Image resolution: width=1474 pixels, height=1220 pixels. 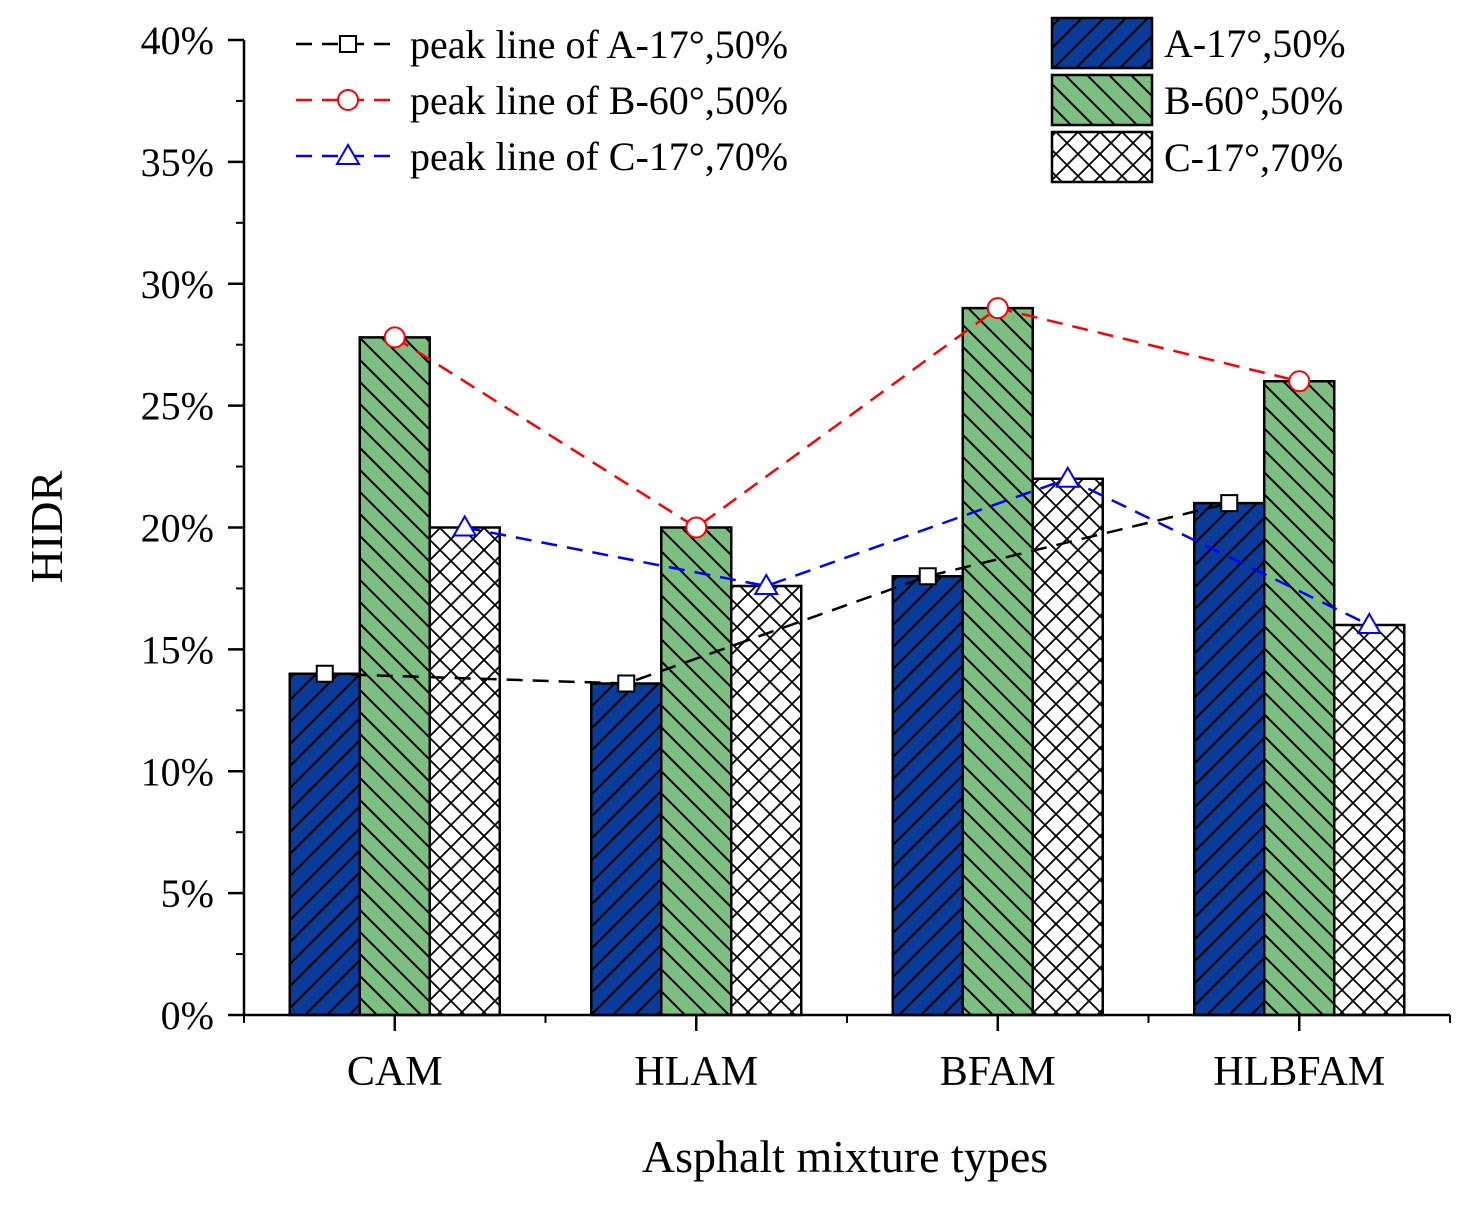 What do you see at coordinates (1253, 100) in the screenshot?
I see `legend-label-bar-1: B-60°,50%` at bounding box center [1253, 100].